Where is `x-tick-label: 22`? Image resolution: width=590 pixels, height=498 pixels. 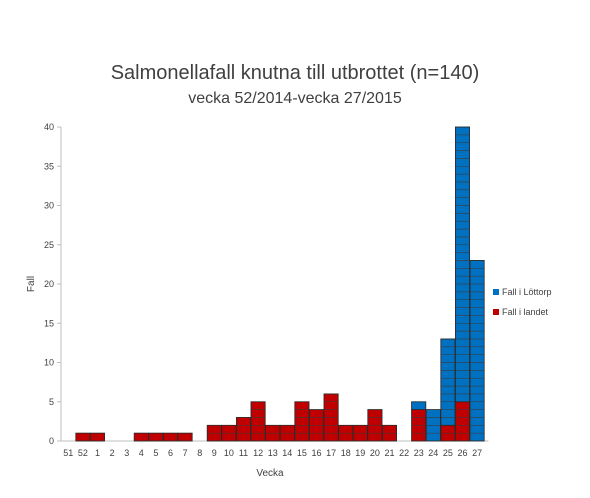
x-tick-label: 22 is located at coordinates (404, 453).